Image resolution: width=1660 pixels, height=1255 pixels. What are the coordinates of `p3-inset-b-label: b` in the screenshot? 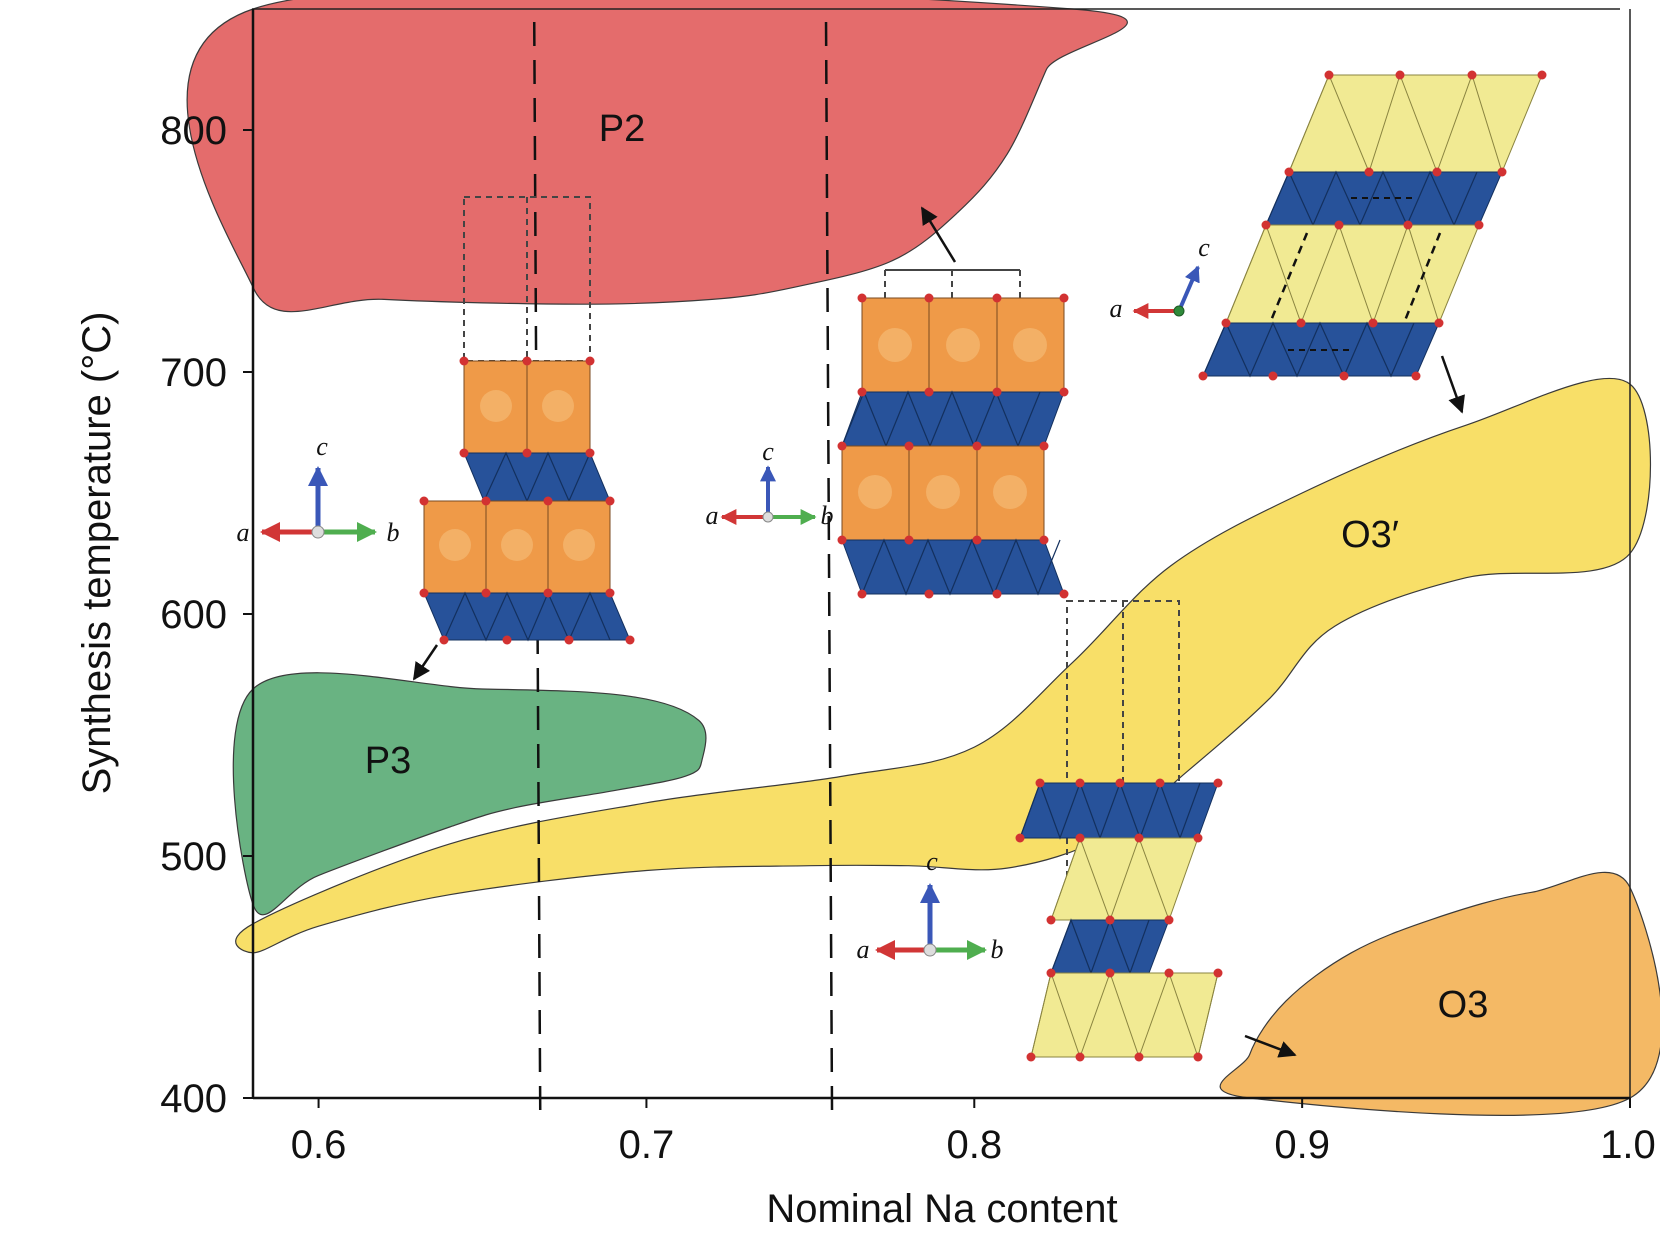 It's located at (827, 515).